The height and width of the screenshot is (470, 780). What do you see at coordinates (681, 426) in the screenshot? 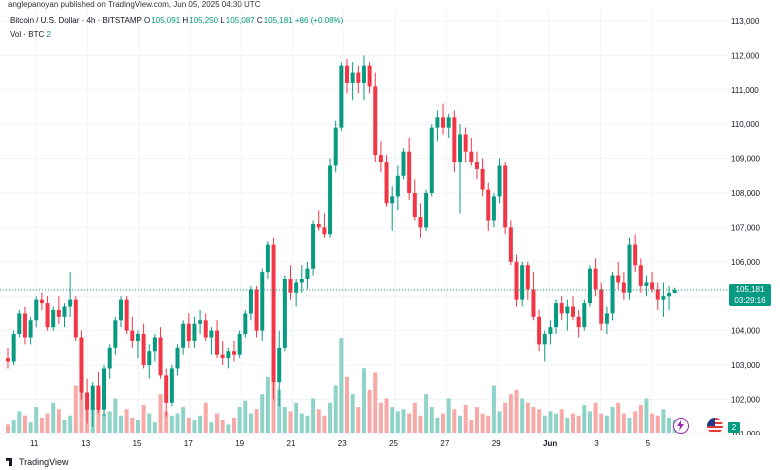
I see `lightning-icon` at bounding box center [681, 426].